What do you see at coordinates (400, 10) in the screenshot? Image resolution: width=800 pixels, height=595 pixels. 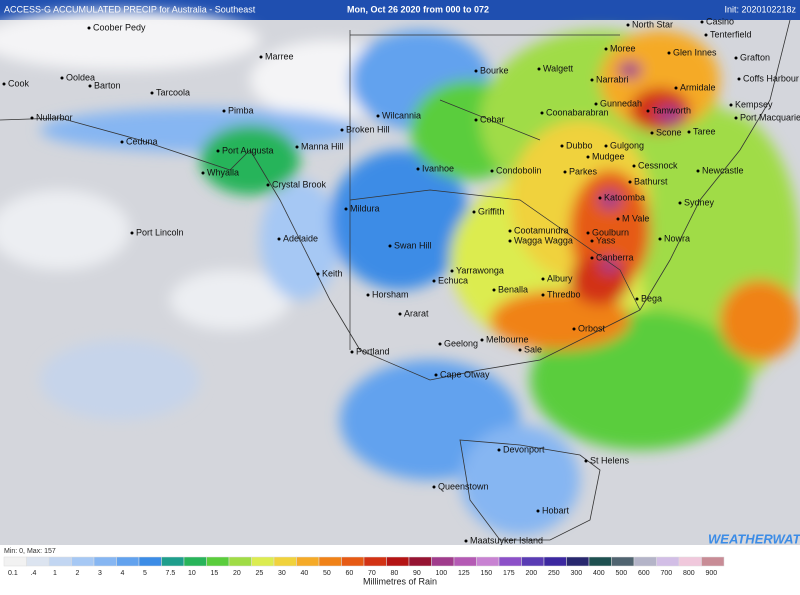 I see `header-bar` at bounding box center [400, 10].